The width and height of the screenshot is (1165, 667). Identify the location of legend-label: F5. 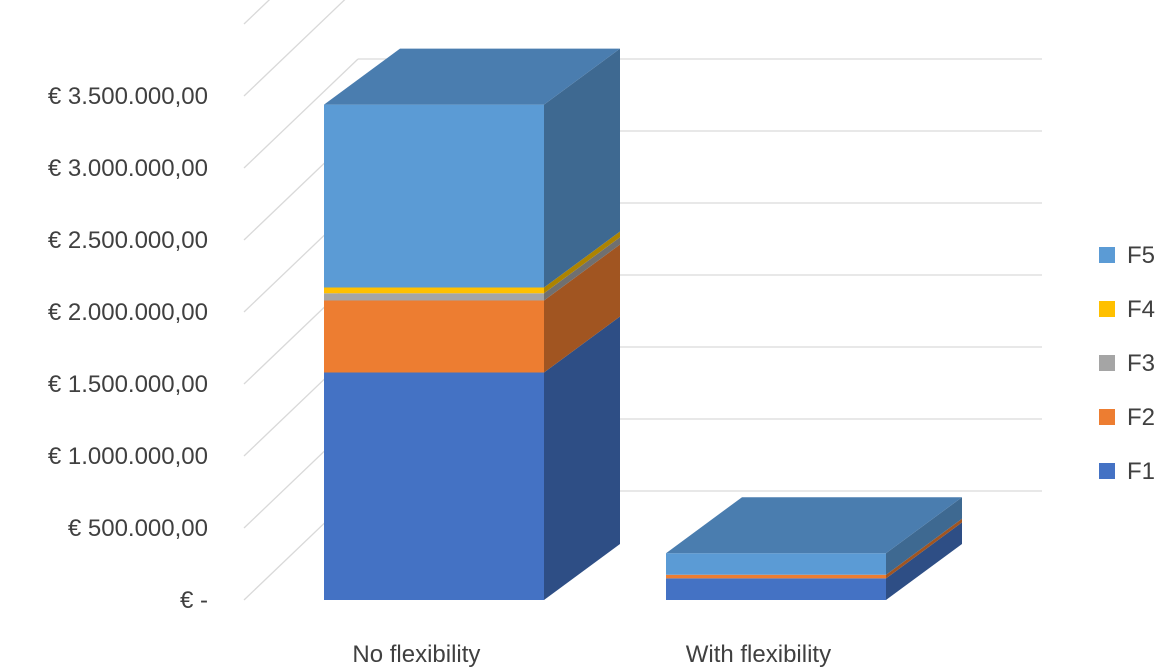
(1141, 255).